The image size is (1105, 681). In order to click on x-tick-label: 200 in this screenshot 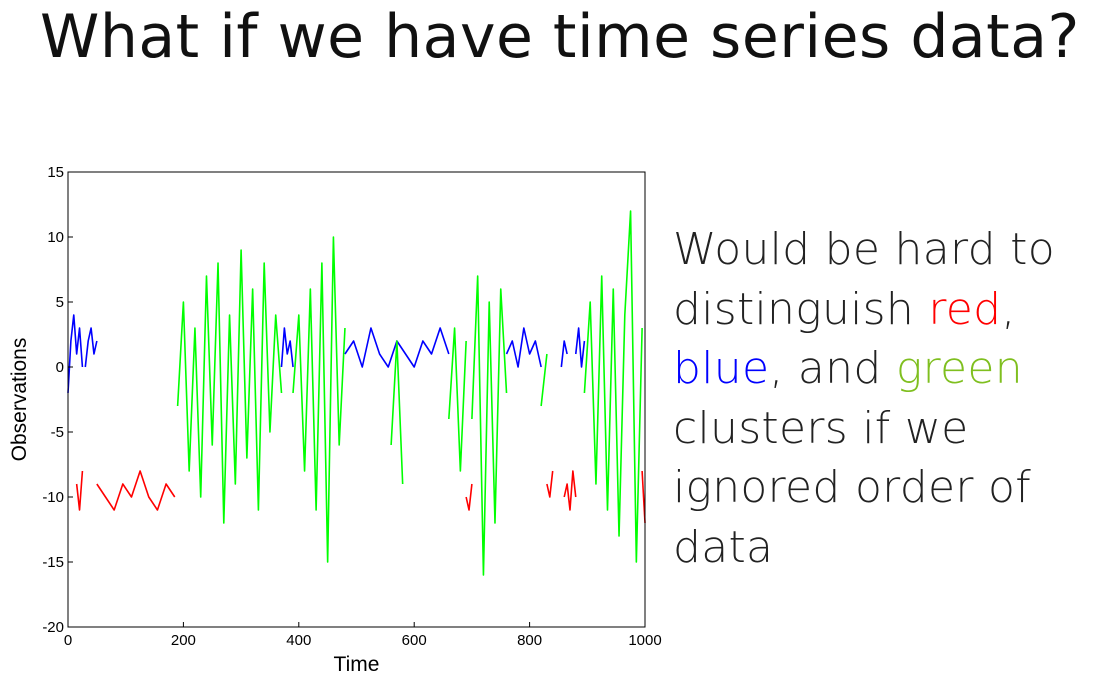, I will do `click(183, 640)`.